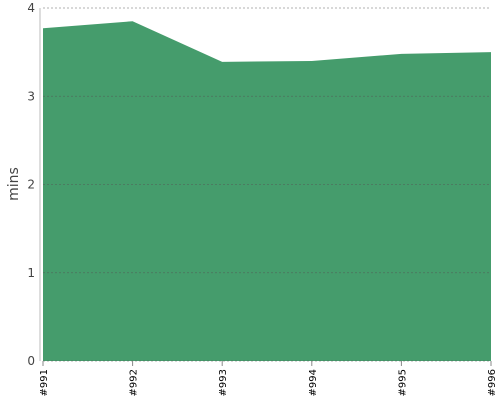 This screenshot has width=500, height=404. Describe the element at coordinates (31, 96) in the screenshot. I see `y-tick-label: 3` at that location.